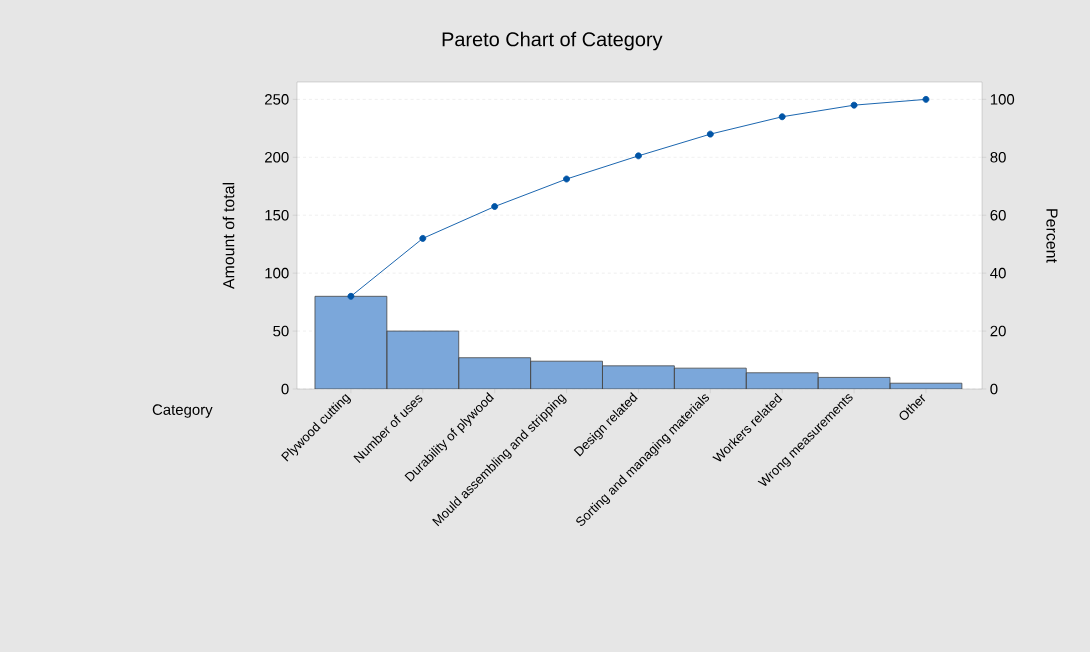 Image resolution: width=1090 pixels, height=652 pixels. I want to click on x-axis-title: Category, so click(182, 411).